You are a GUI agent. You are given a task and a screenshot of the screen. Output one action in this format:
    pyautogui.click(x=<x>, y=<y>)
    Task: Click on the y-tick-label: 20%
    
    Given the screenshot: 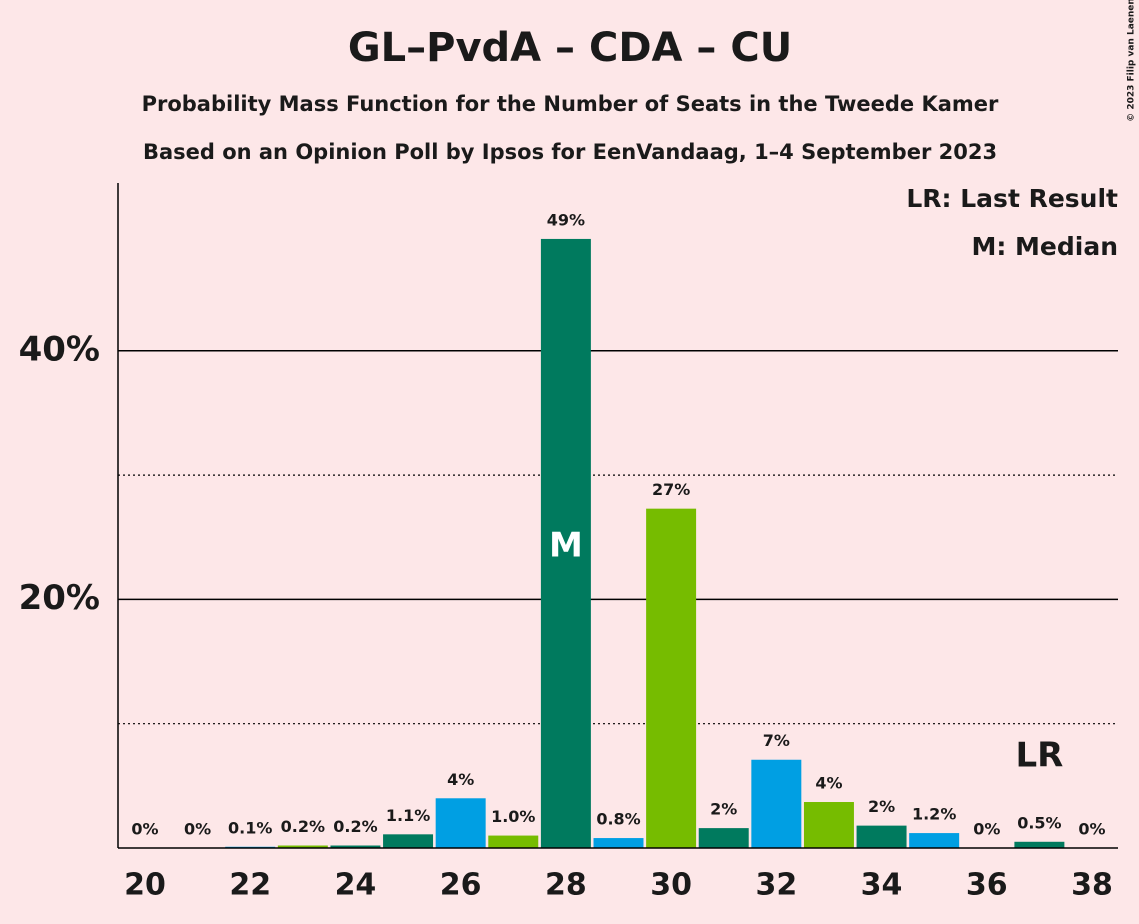 What is the action you would take?
    pyautogui.click(x=59, y=598)
    